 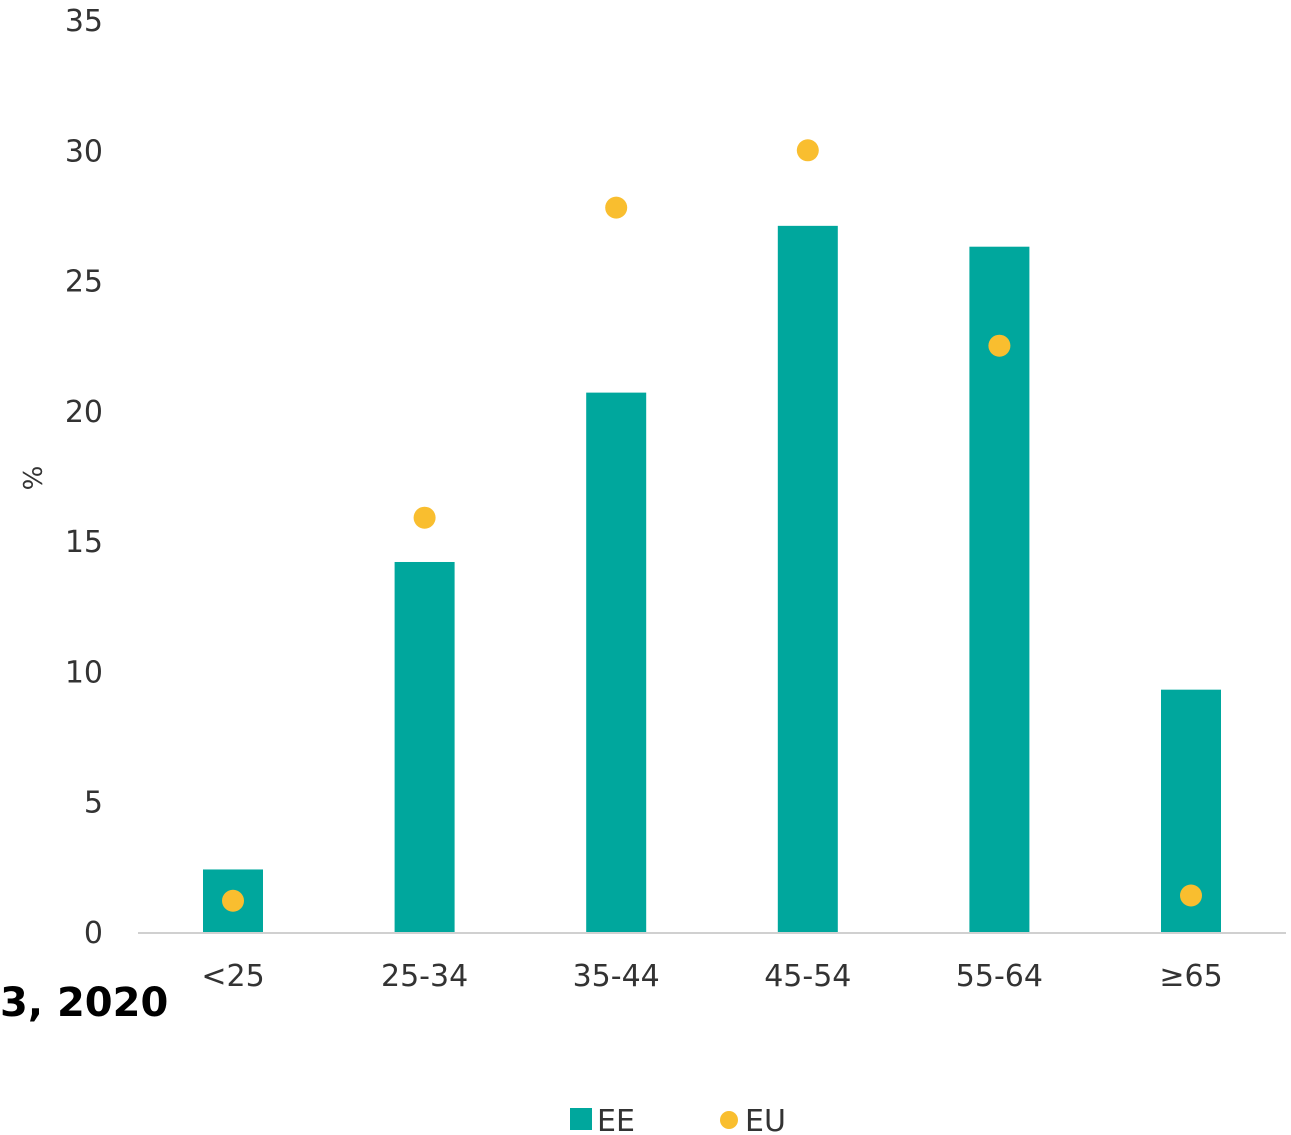 I want to click on x-tick-label: 55-64, so click(x=999, y=976).